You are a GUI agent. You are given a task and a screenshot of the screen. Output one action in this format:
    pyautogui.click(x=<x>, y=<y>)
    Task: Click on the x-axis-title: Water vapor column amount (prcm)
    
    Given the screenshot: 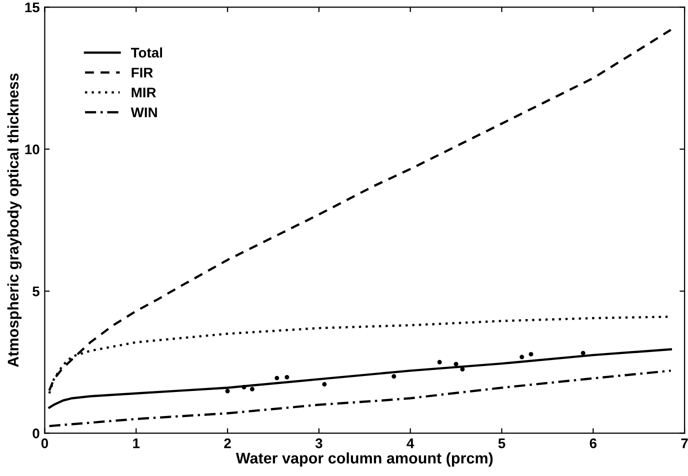 What is the action you would take?
    pyautogui.click(x=364, y=459)
    